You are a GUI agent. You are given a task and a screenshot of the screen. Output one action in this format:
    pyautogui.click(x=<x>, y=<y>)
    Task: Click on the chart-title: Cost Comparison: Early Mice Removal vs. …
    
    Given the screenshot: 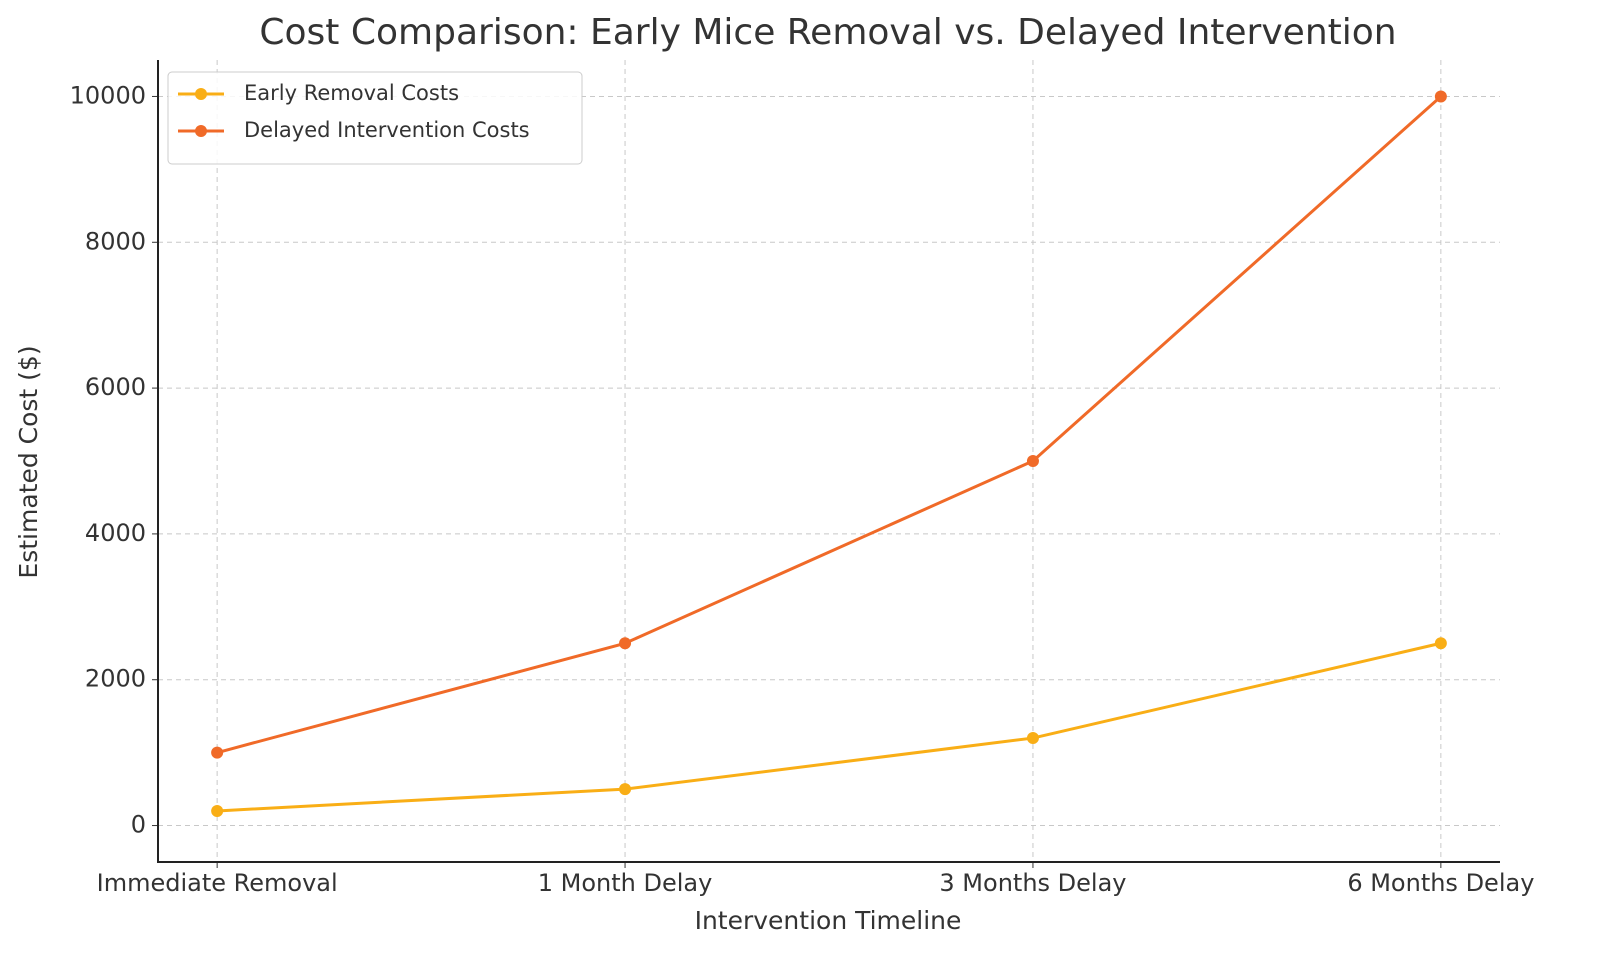 What is the action you would take?
    pyautogui.click(x=827, y=32)
    